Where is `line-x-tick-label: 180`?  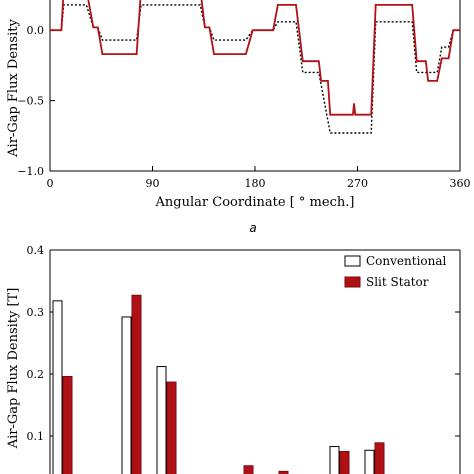
line-x-tick-label: 180 is located at coordinates (255, 183).